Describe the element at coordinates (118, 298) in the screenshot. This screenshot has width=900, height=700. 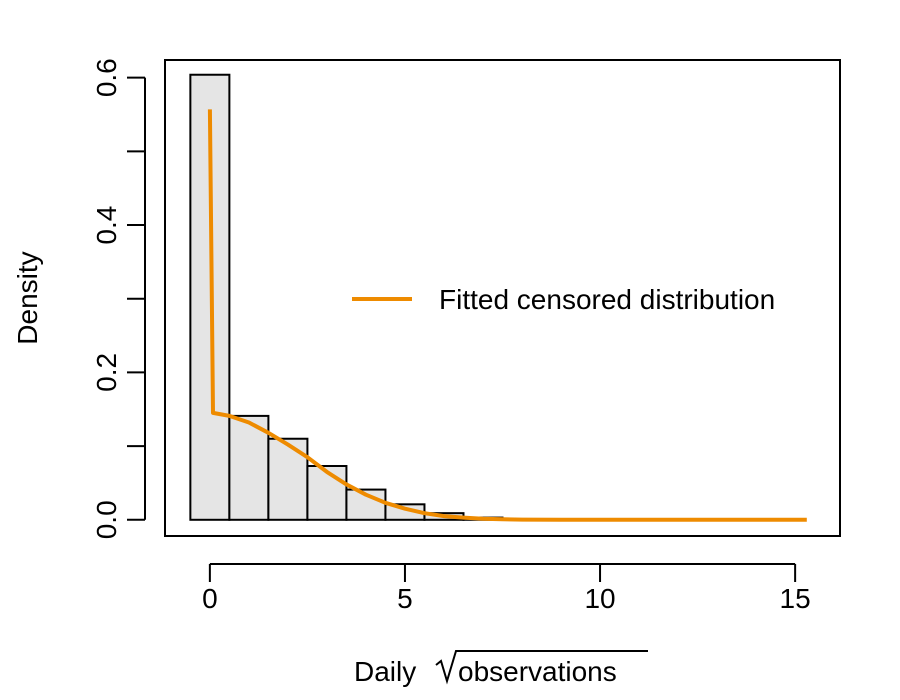
I see `y-axis: 0.0 0.2 0.4 0.6` at that location.